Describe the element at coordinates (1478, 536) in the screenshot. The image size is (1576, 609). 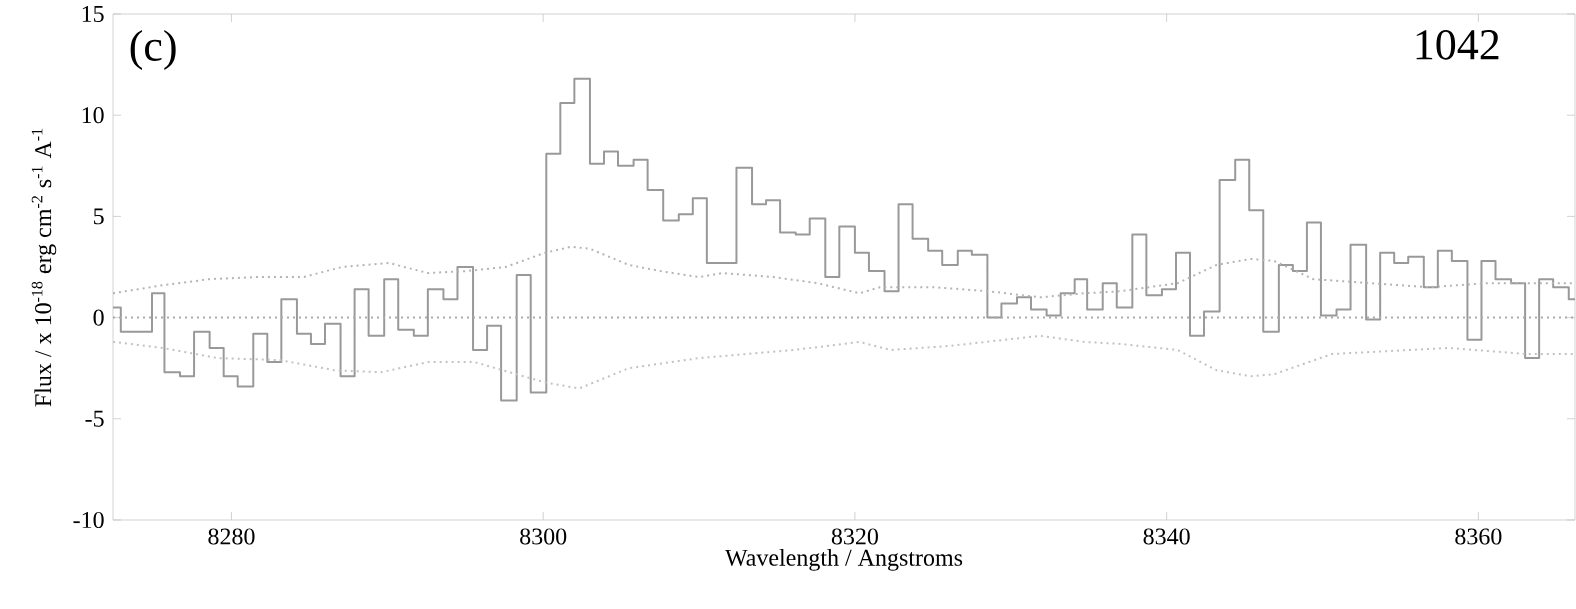
I see `x-tick-label: 8360` at that location.